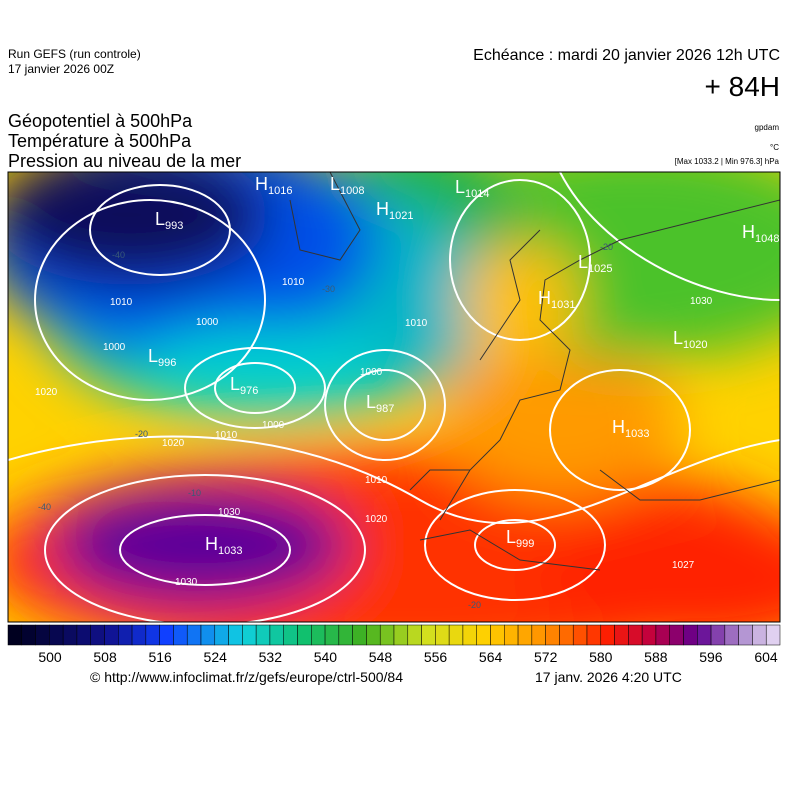 Image resolution: width=788 pixels, height=789 pixels. What do you see at coordinates (347, 185) in the screenshot?
I see `pressure-center: L1008` at bounding box center [347, 185].